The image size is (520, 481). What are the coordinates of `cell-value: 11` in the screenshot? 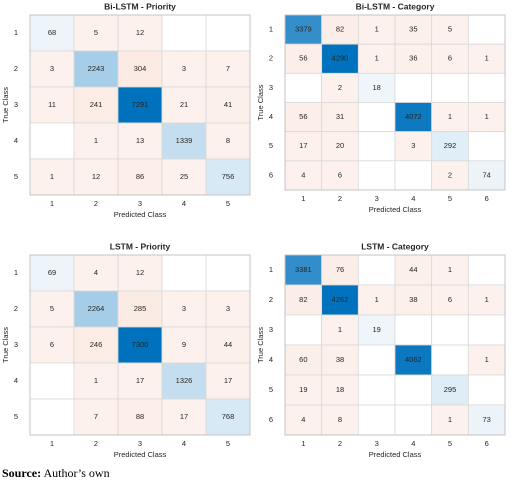 It's located at (52, 104).